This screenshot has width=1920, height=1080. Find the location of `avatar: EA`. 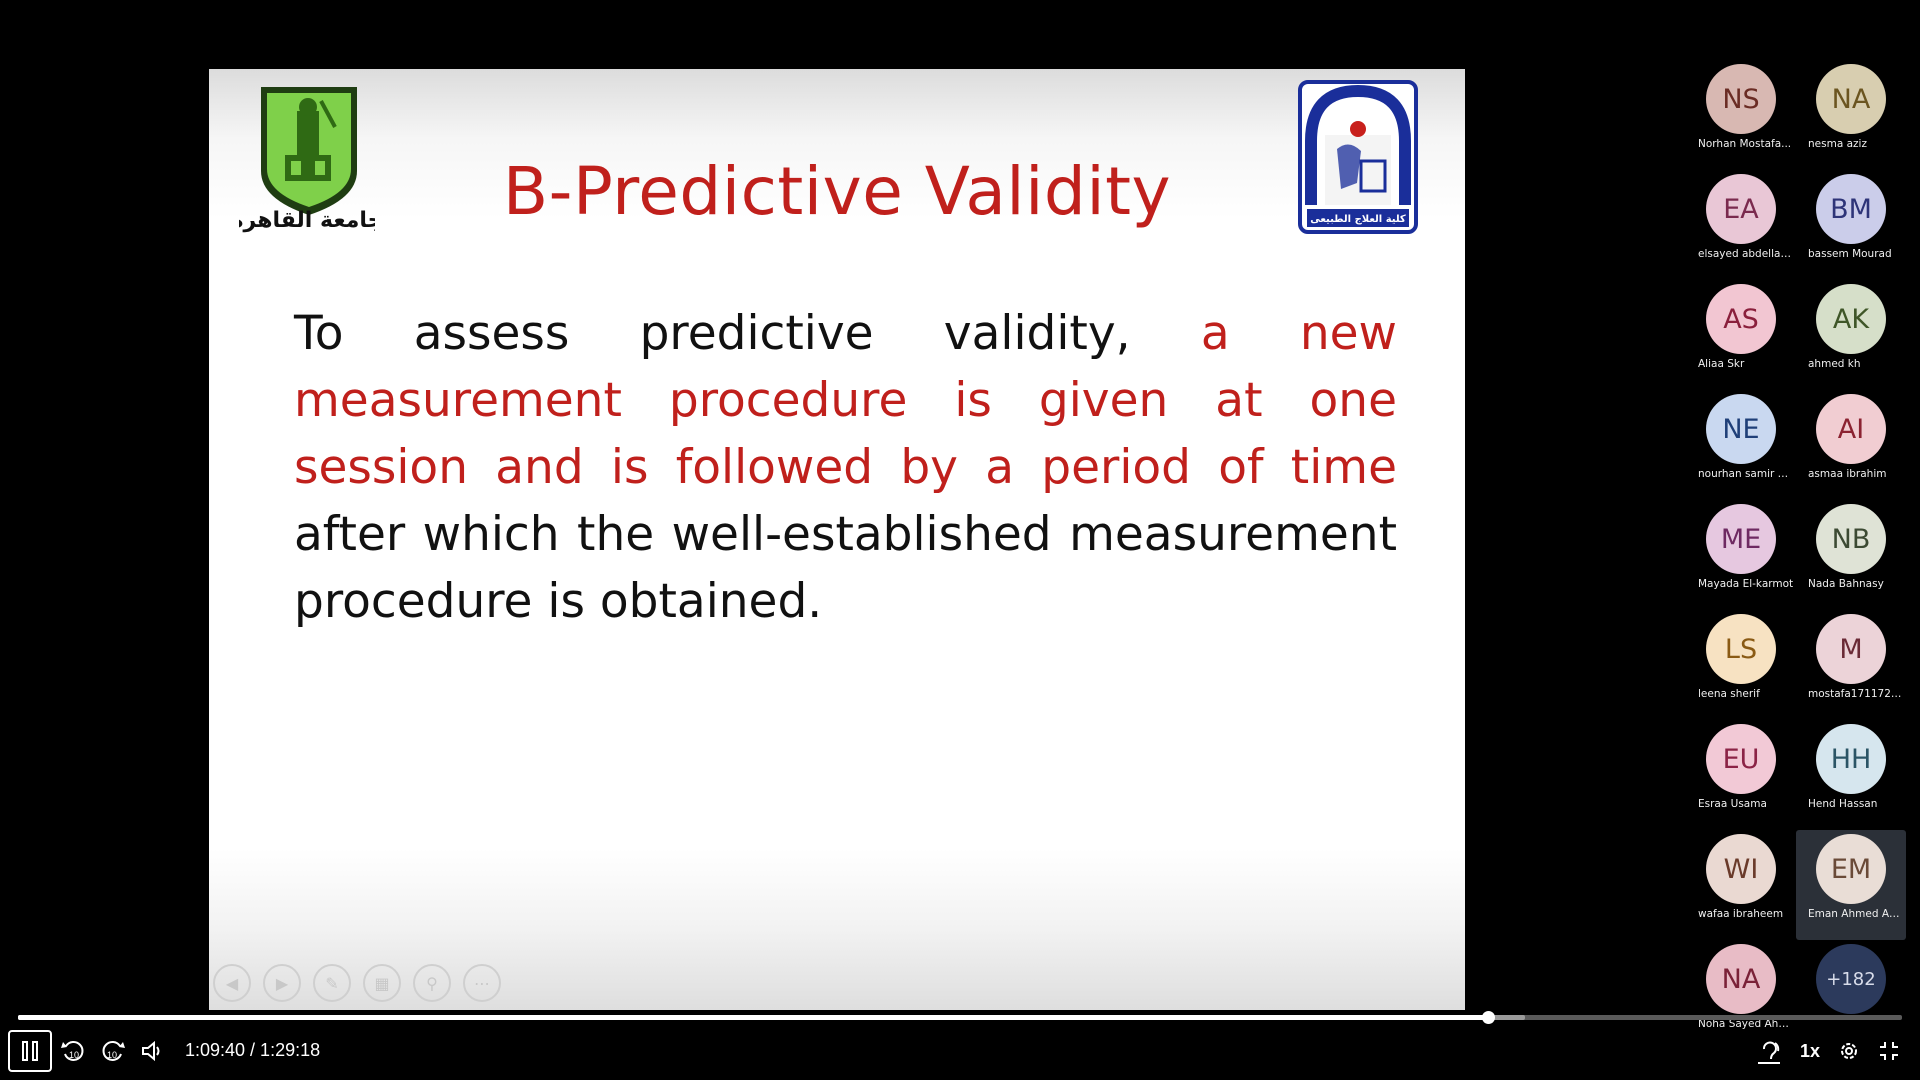

avatar: EA is located at coordinates (1741, 209).